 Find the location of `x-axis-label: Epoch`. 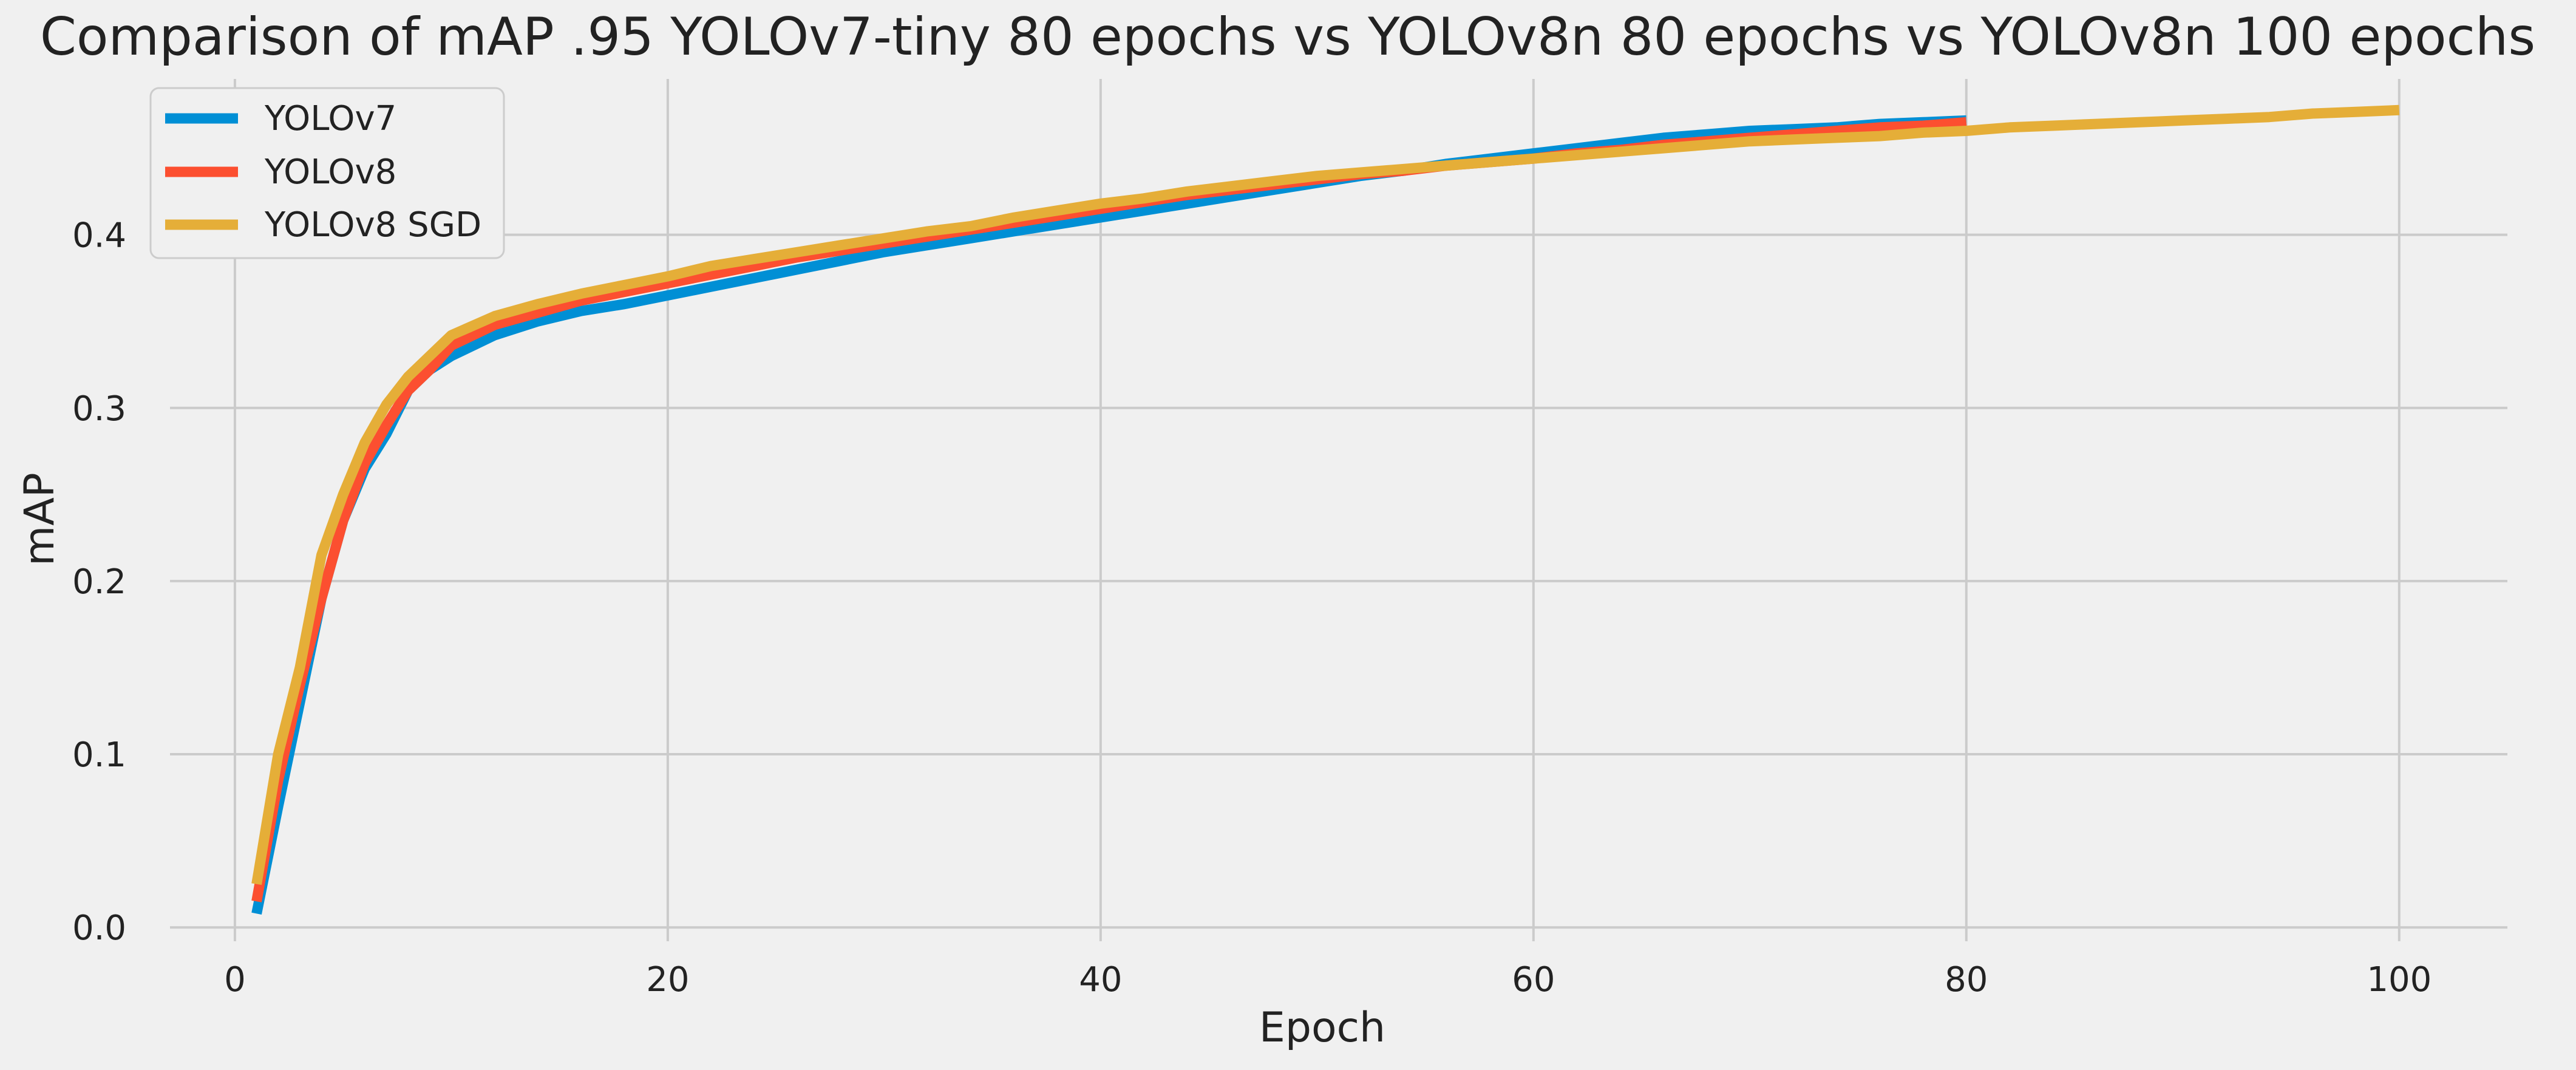

x-axis-label: Epoch is located at coordinates (1322, 1028).